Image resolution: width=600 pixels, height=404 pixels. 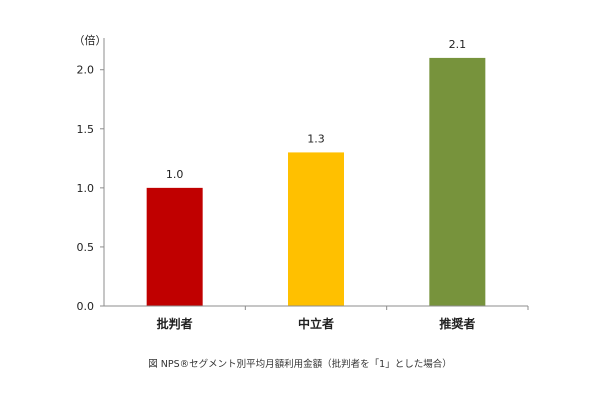 I want to click on x-axis-tick-labels: 批判者 中立者 推奨者, so click(x=343, y=318).